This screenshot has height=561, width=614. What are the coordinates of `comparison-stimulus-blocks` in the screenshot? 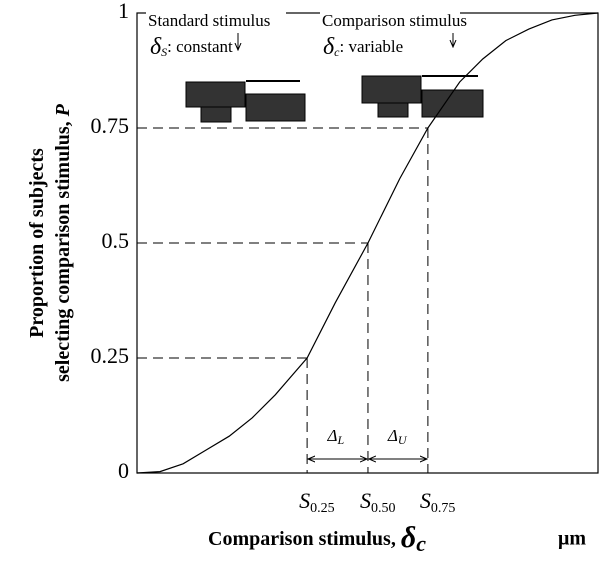 It's located at (422, 70).